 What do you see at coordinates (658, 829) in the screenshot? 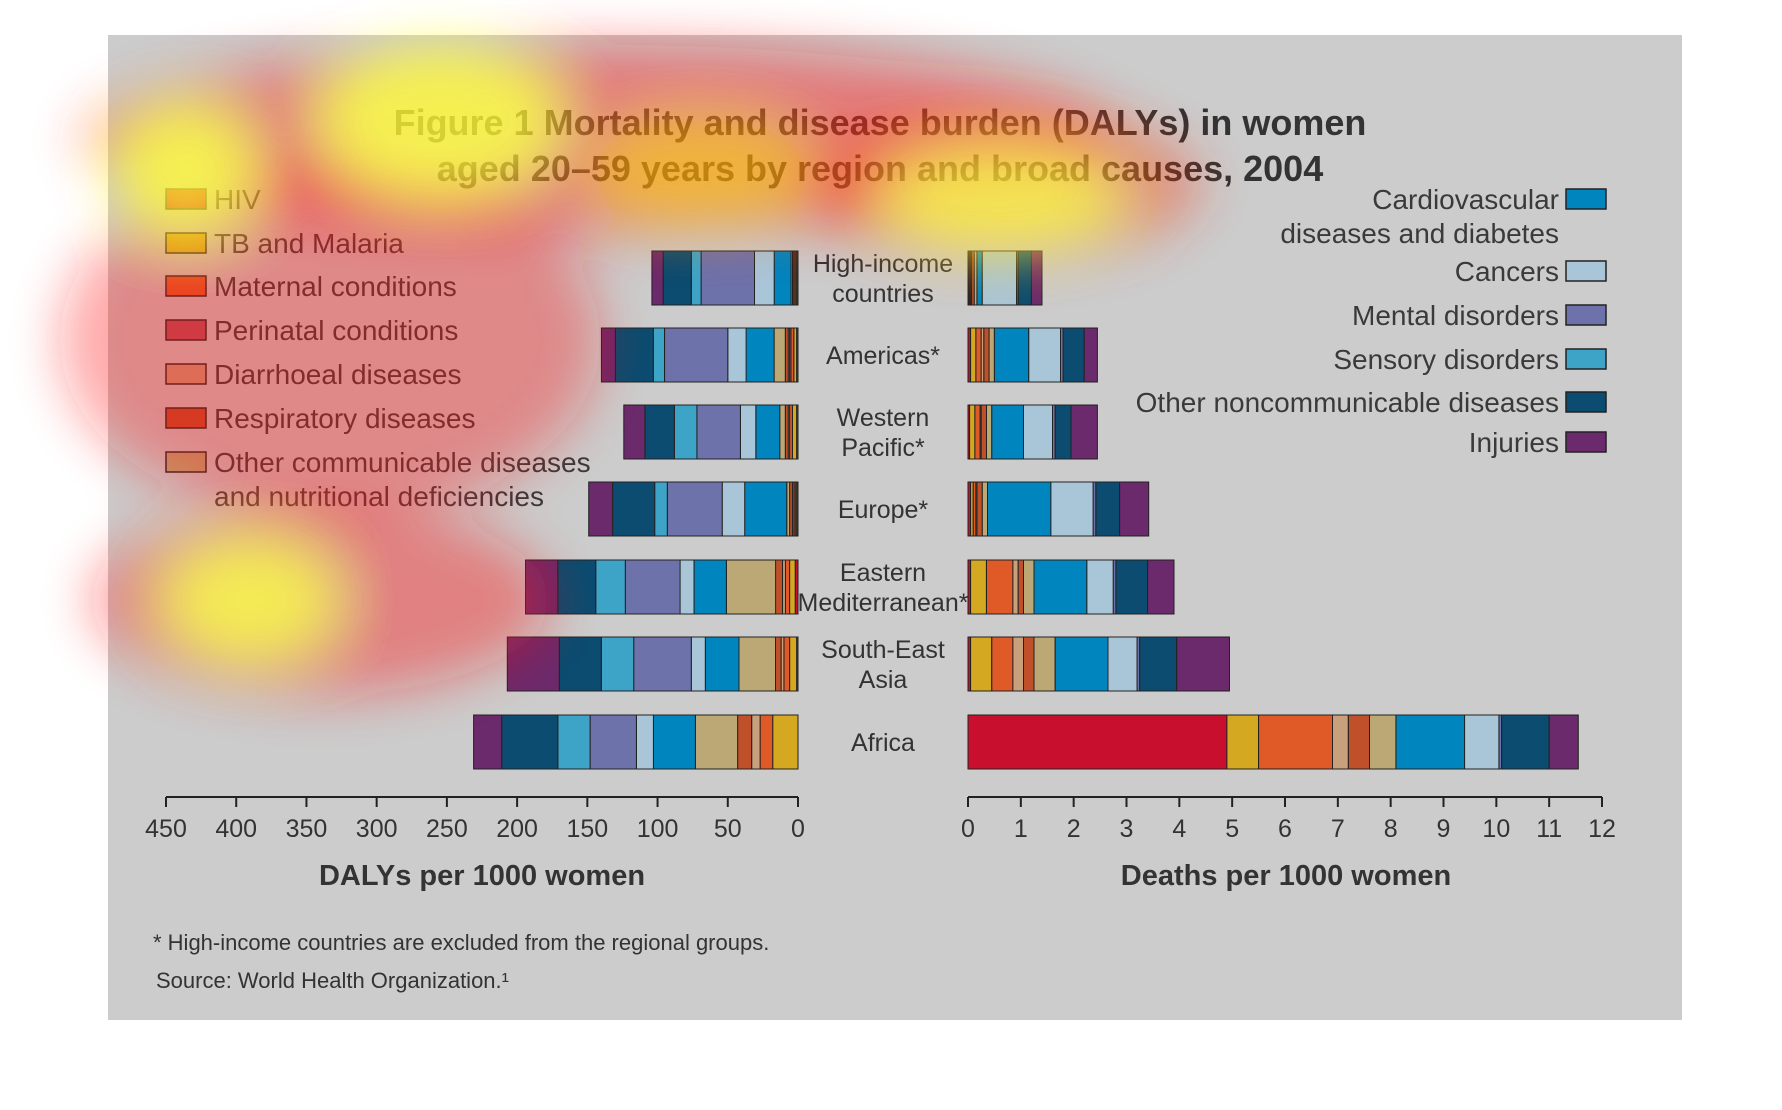
I see `dalys-tick-label: 100` at bounding box center [658, 829].